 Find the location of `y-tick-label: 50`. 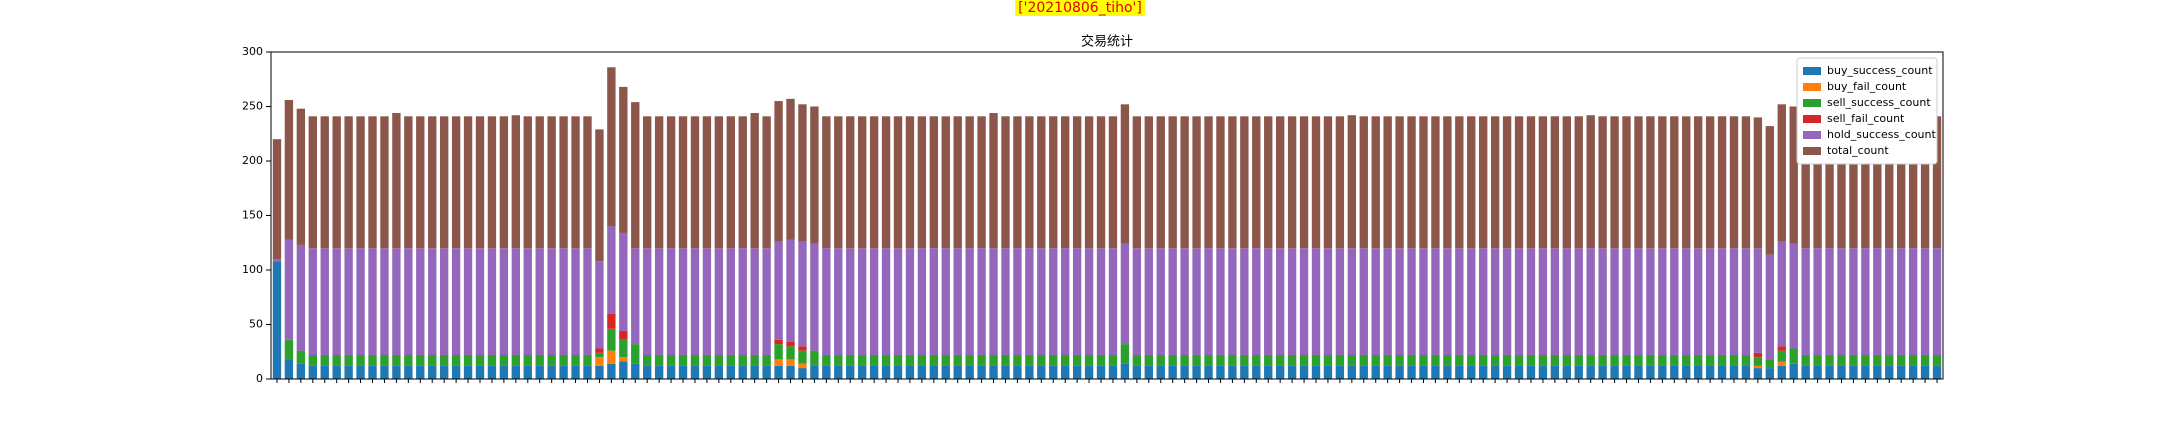

y-tick-label: 50 is located at coordinates (256, 324).